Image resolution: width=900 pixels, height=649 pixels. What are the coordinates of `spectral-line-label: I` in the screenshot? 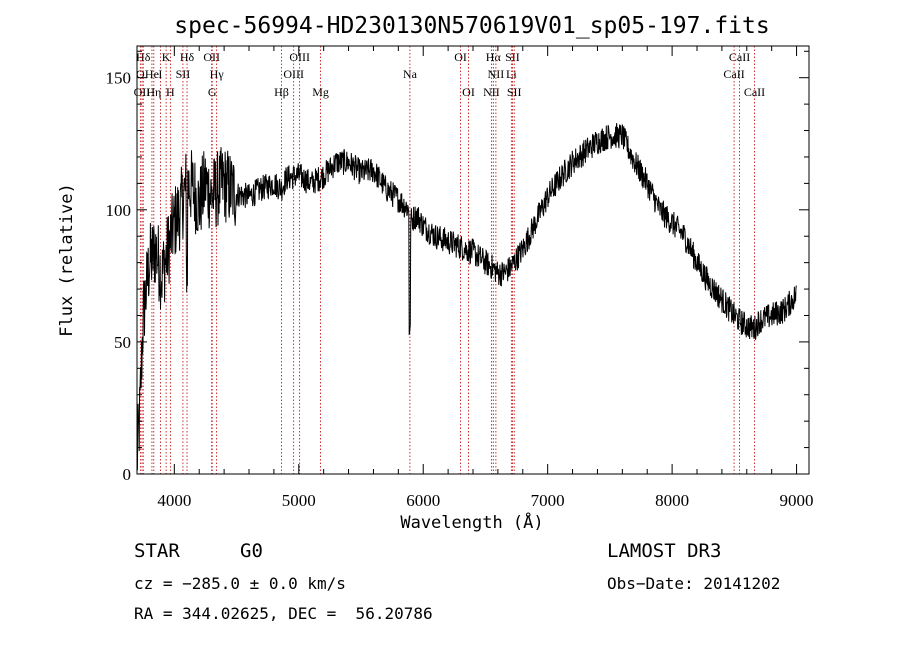 It's located at (160, 74).